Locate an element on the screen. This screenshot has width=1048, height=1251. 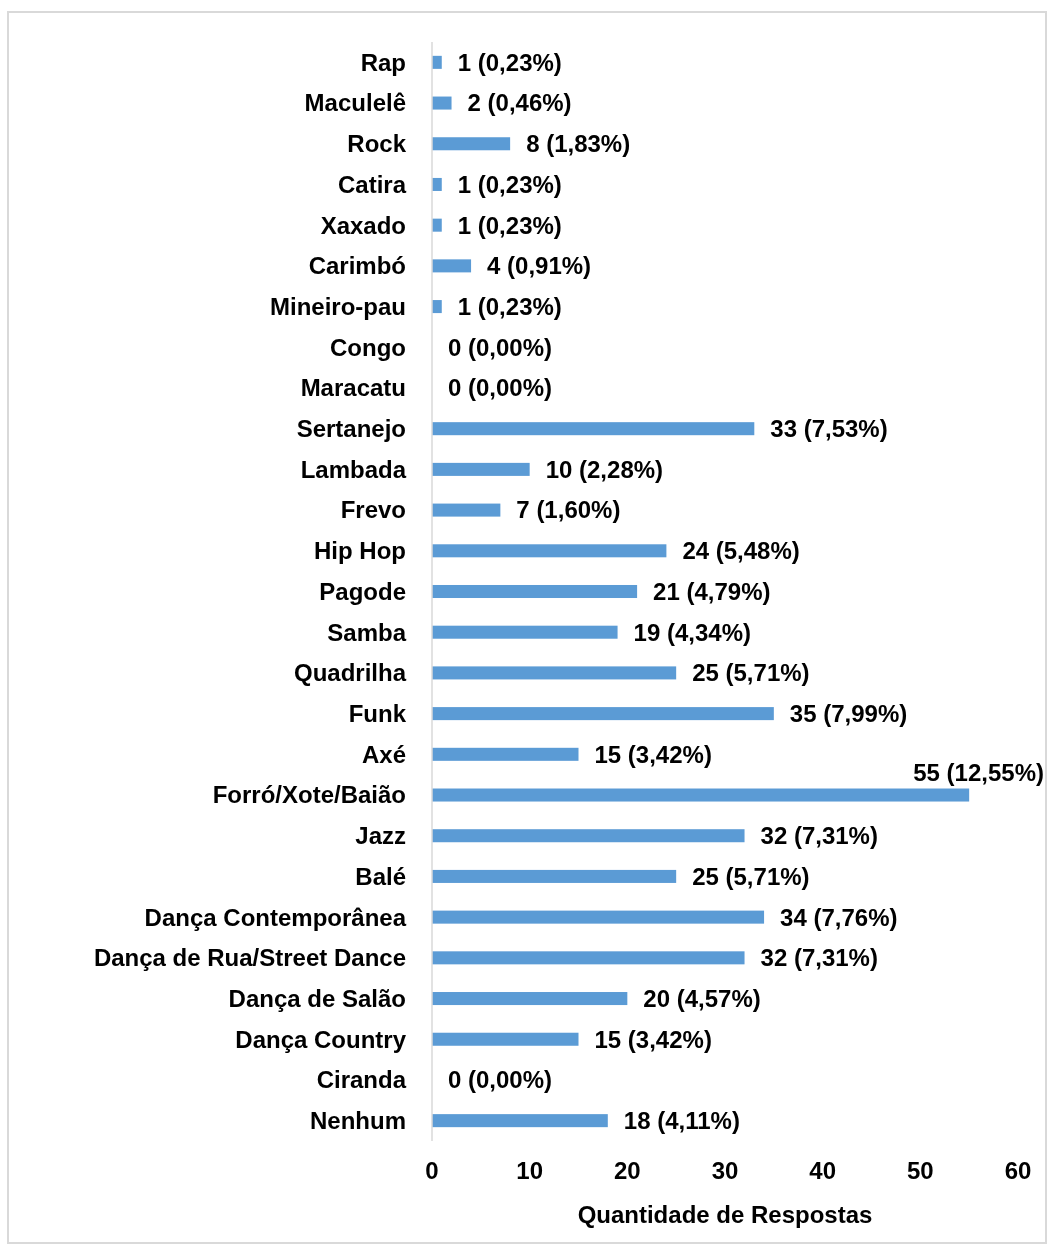
y-tick-label: Dança de Salão is located at coordinates (317, 998).